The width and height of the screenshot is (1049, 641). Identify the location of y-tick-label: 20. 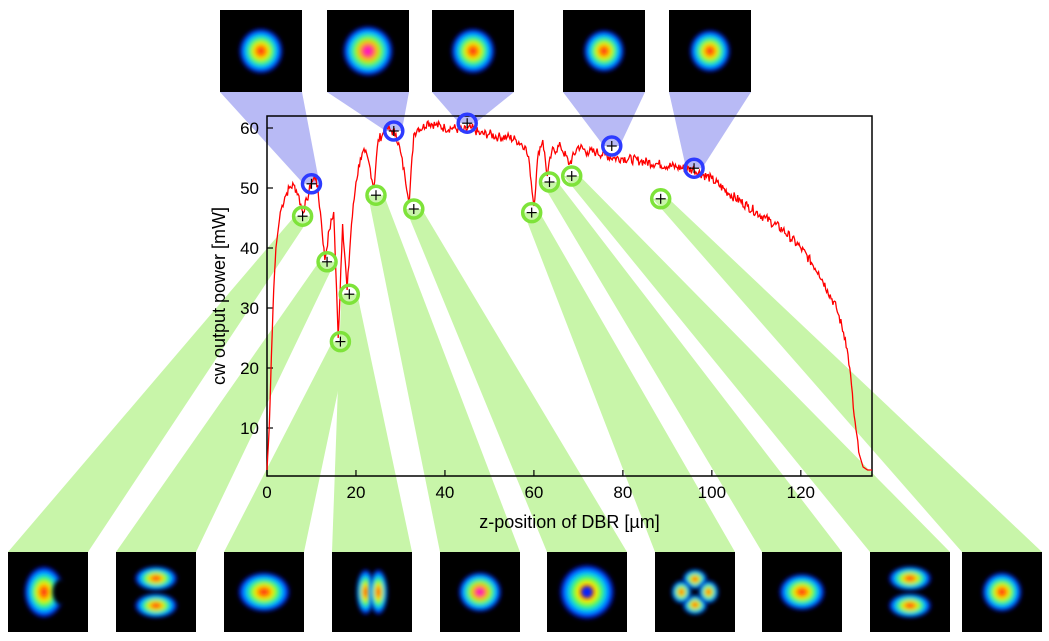
(249, 368).